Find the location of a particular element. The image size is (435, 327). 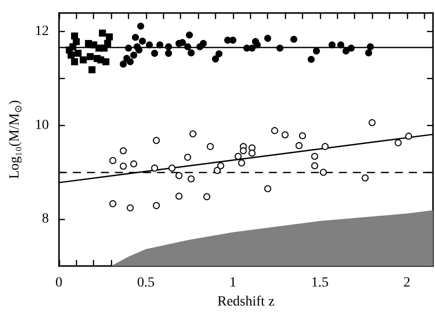

x-tick-label: 0 is located at coordinates (58, 283).